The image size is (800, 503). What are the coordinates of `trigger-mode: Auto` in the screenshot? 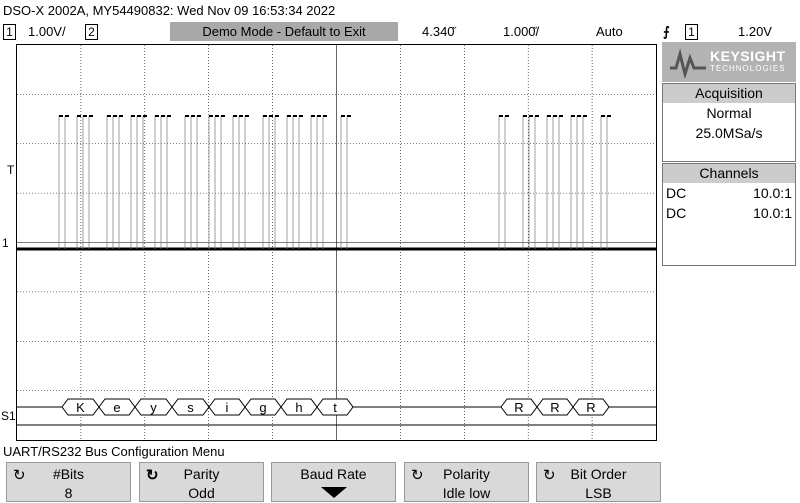 It's located at (609, 31).